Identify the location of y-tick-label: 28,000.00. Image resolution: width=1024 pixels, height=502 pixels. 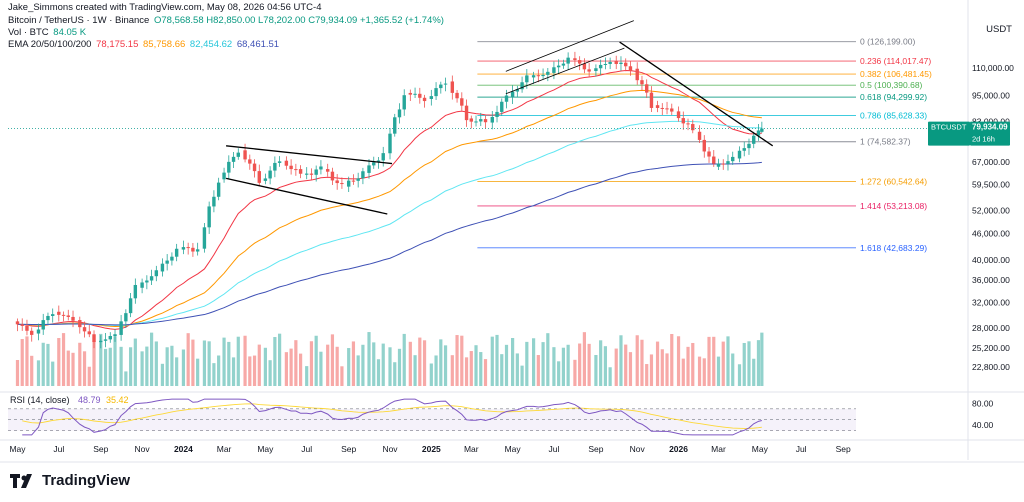
(991, 328).